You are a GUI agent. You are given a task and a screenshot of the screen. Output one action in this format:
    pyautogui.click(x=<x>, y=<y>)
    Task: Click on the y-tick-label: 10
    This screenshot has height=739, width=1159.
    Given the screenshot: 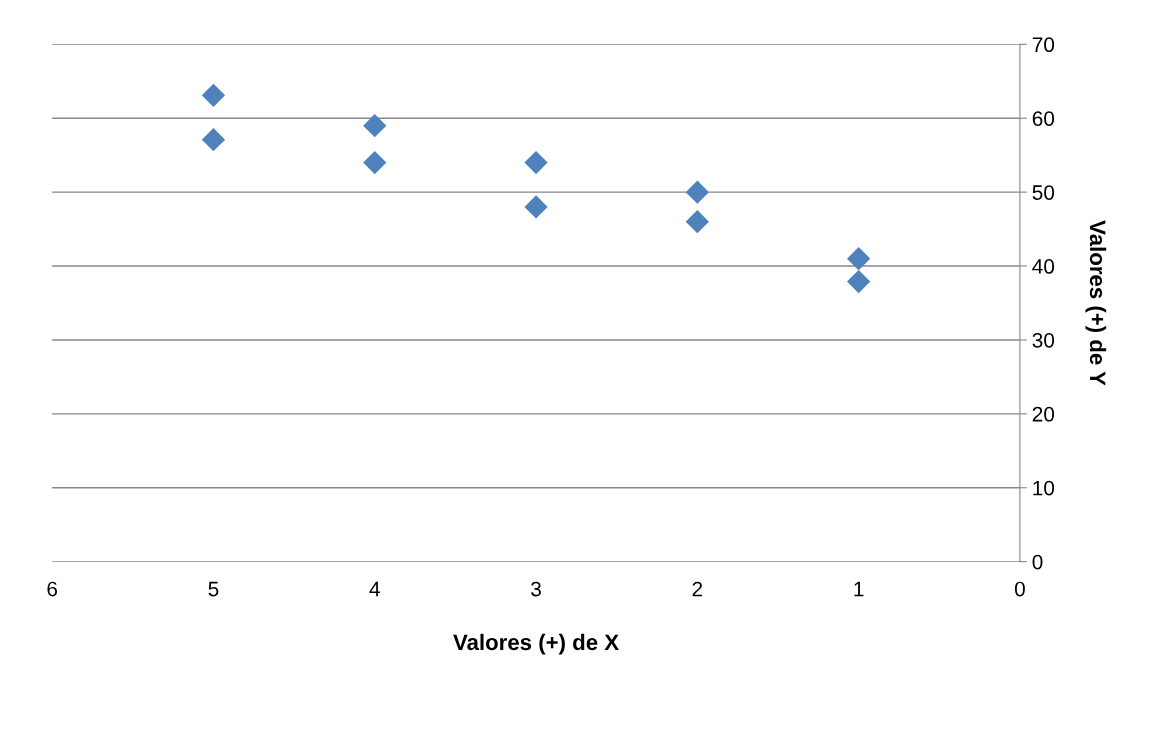 What is the action you would take?
    pyautogui.click(x=1044, y=488)
    